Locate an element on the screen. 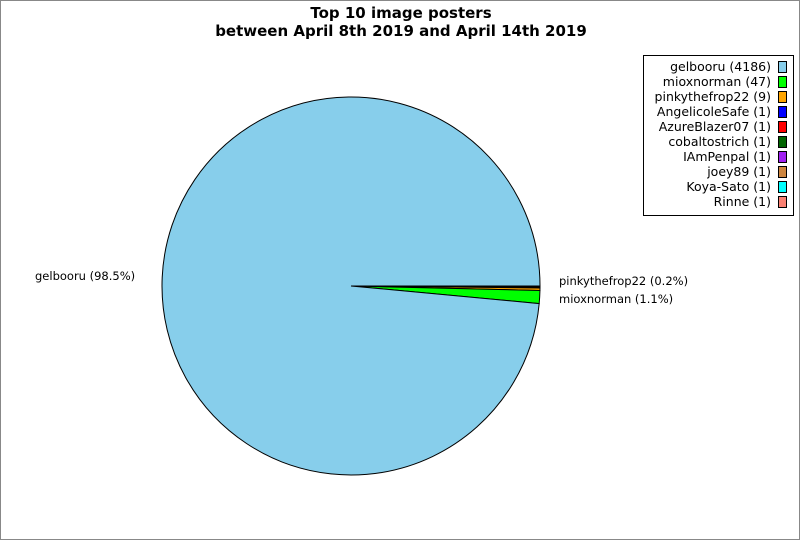 Image resolution: width=800 pixels, height=541 pixels. legend-label: AzureBlazer07 (1) is located at coordinates (715, 126).